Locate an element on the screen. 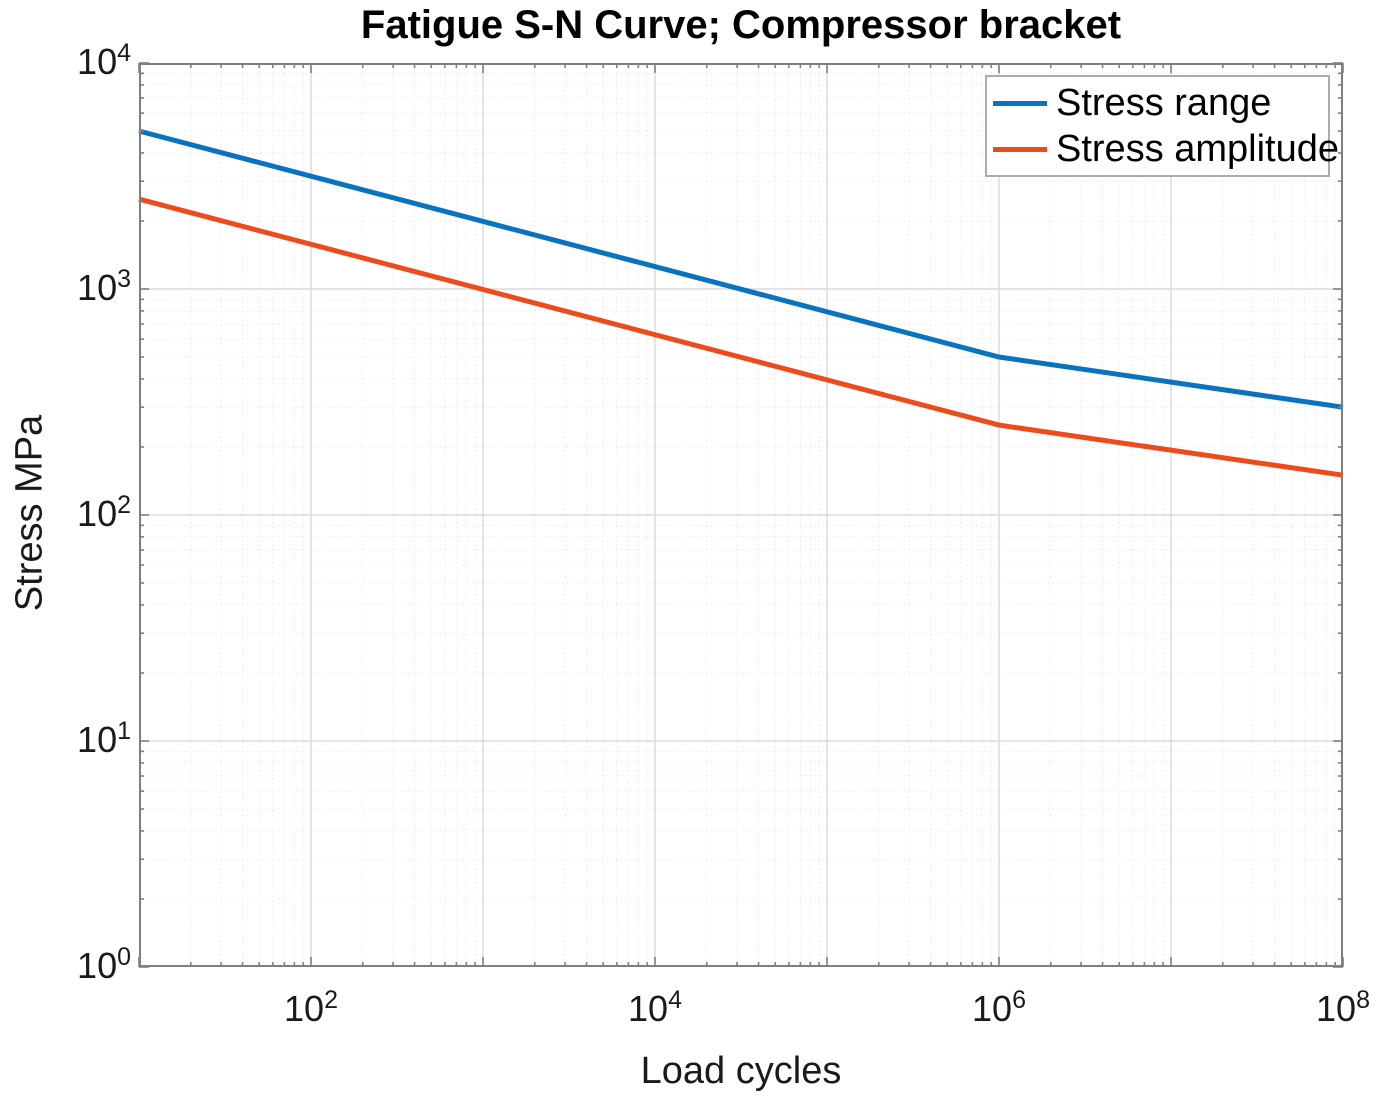 The width and height of the screenshot is (1389, 1114). y-tick-label: 10⁴ is located at coordinates (104, 61).